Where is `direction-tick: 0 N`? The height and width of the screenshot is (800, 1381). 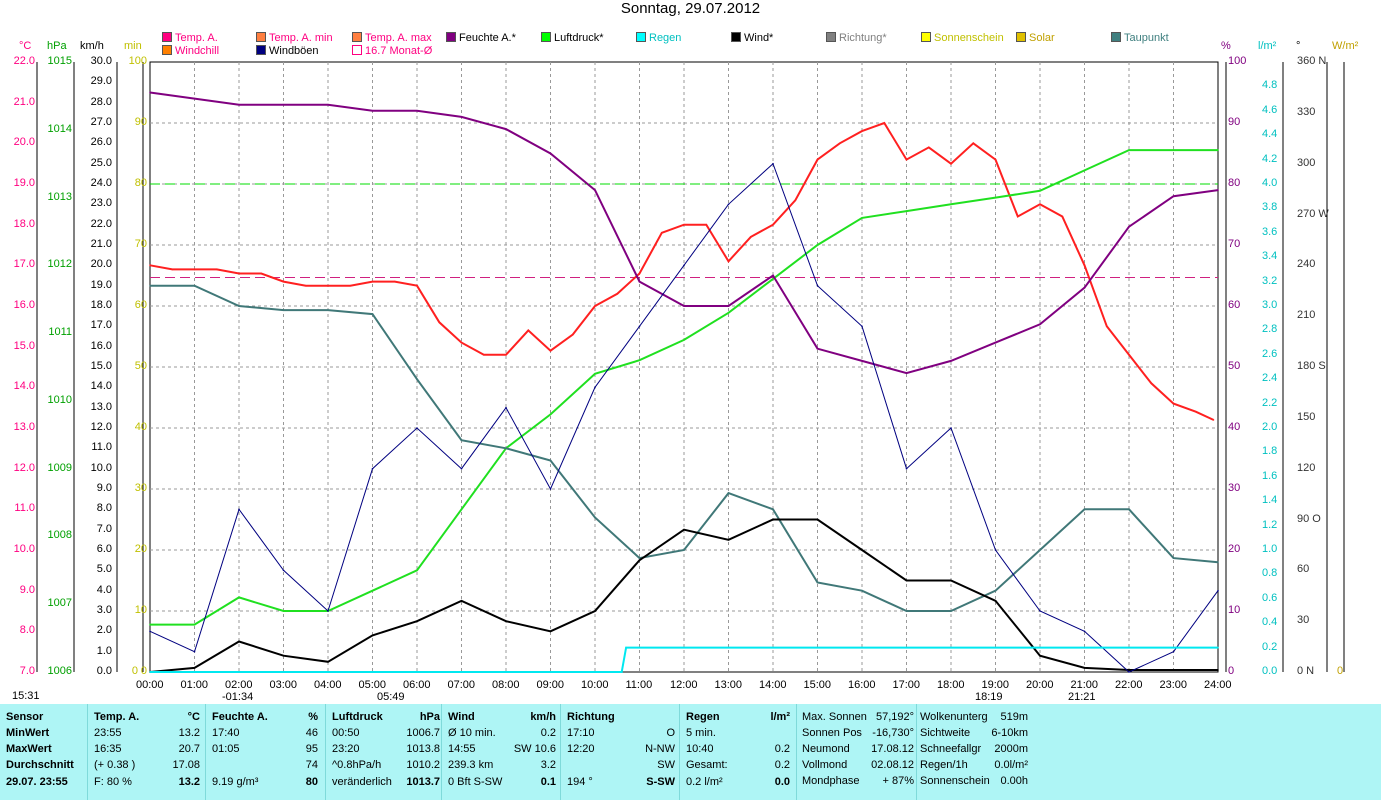 direction-tick: 0 N is located at coordinates (1306, 671).